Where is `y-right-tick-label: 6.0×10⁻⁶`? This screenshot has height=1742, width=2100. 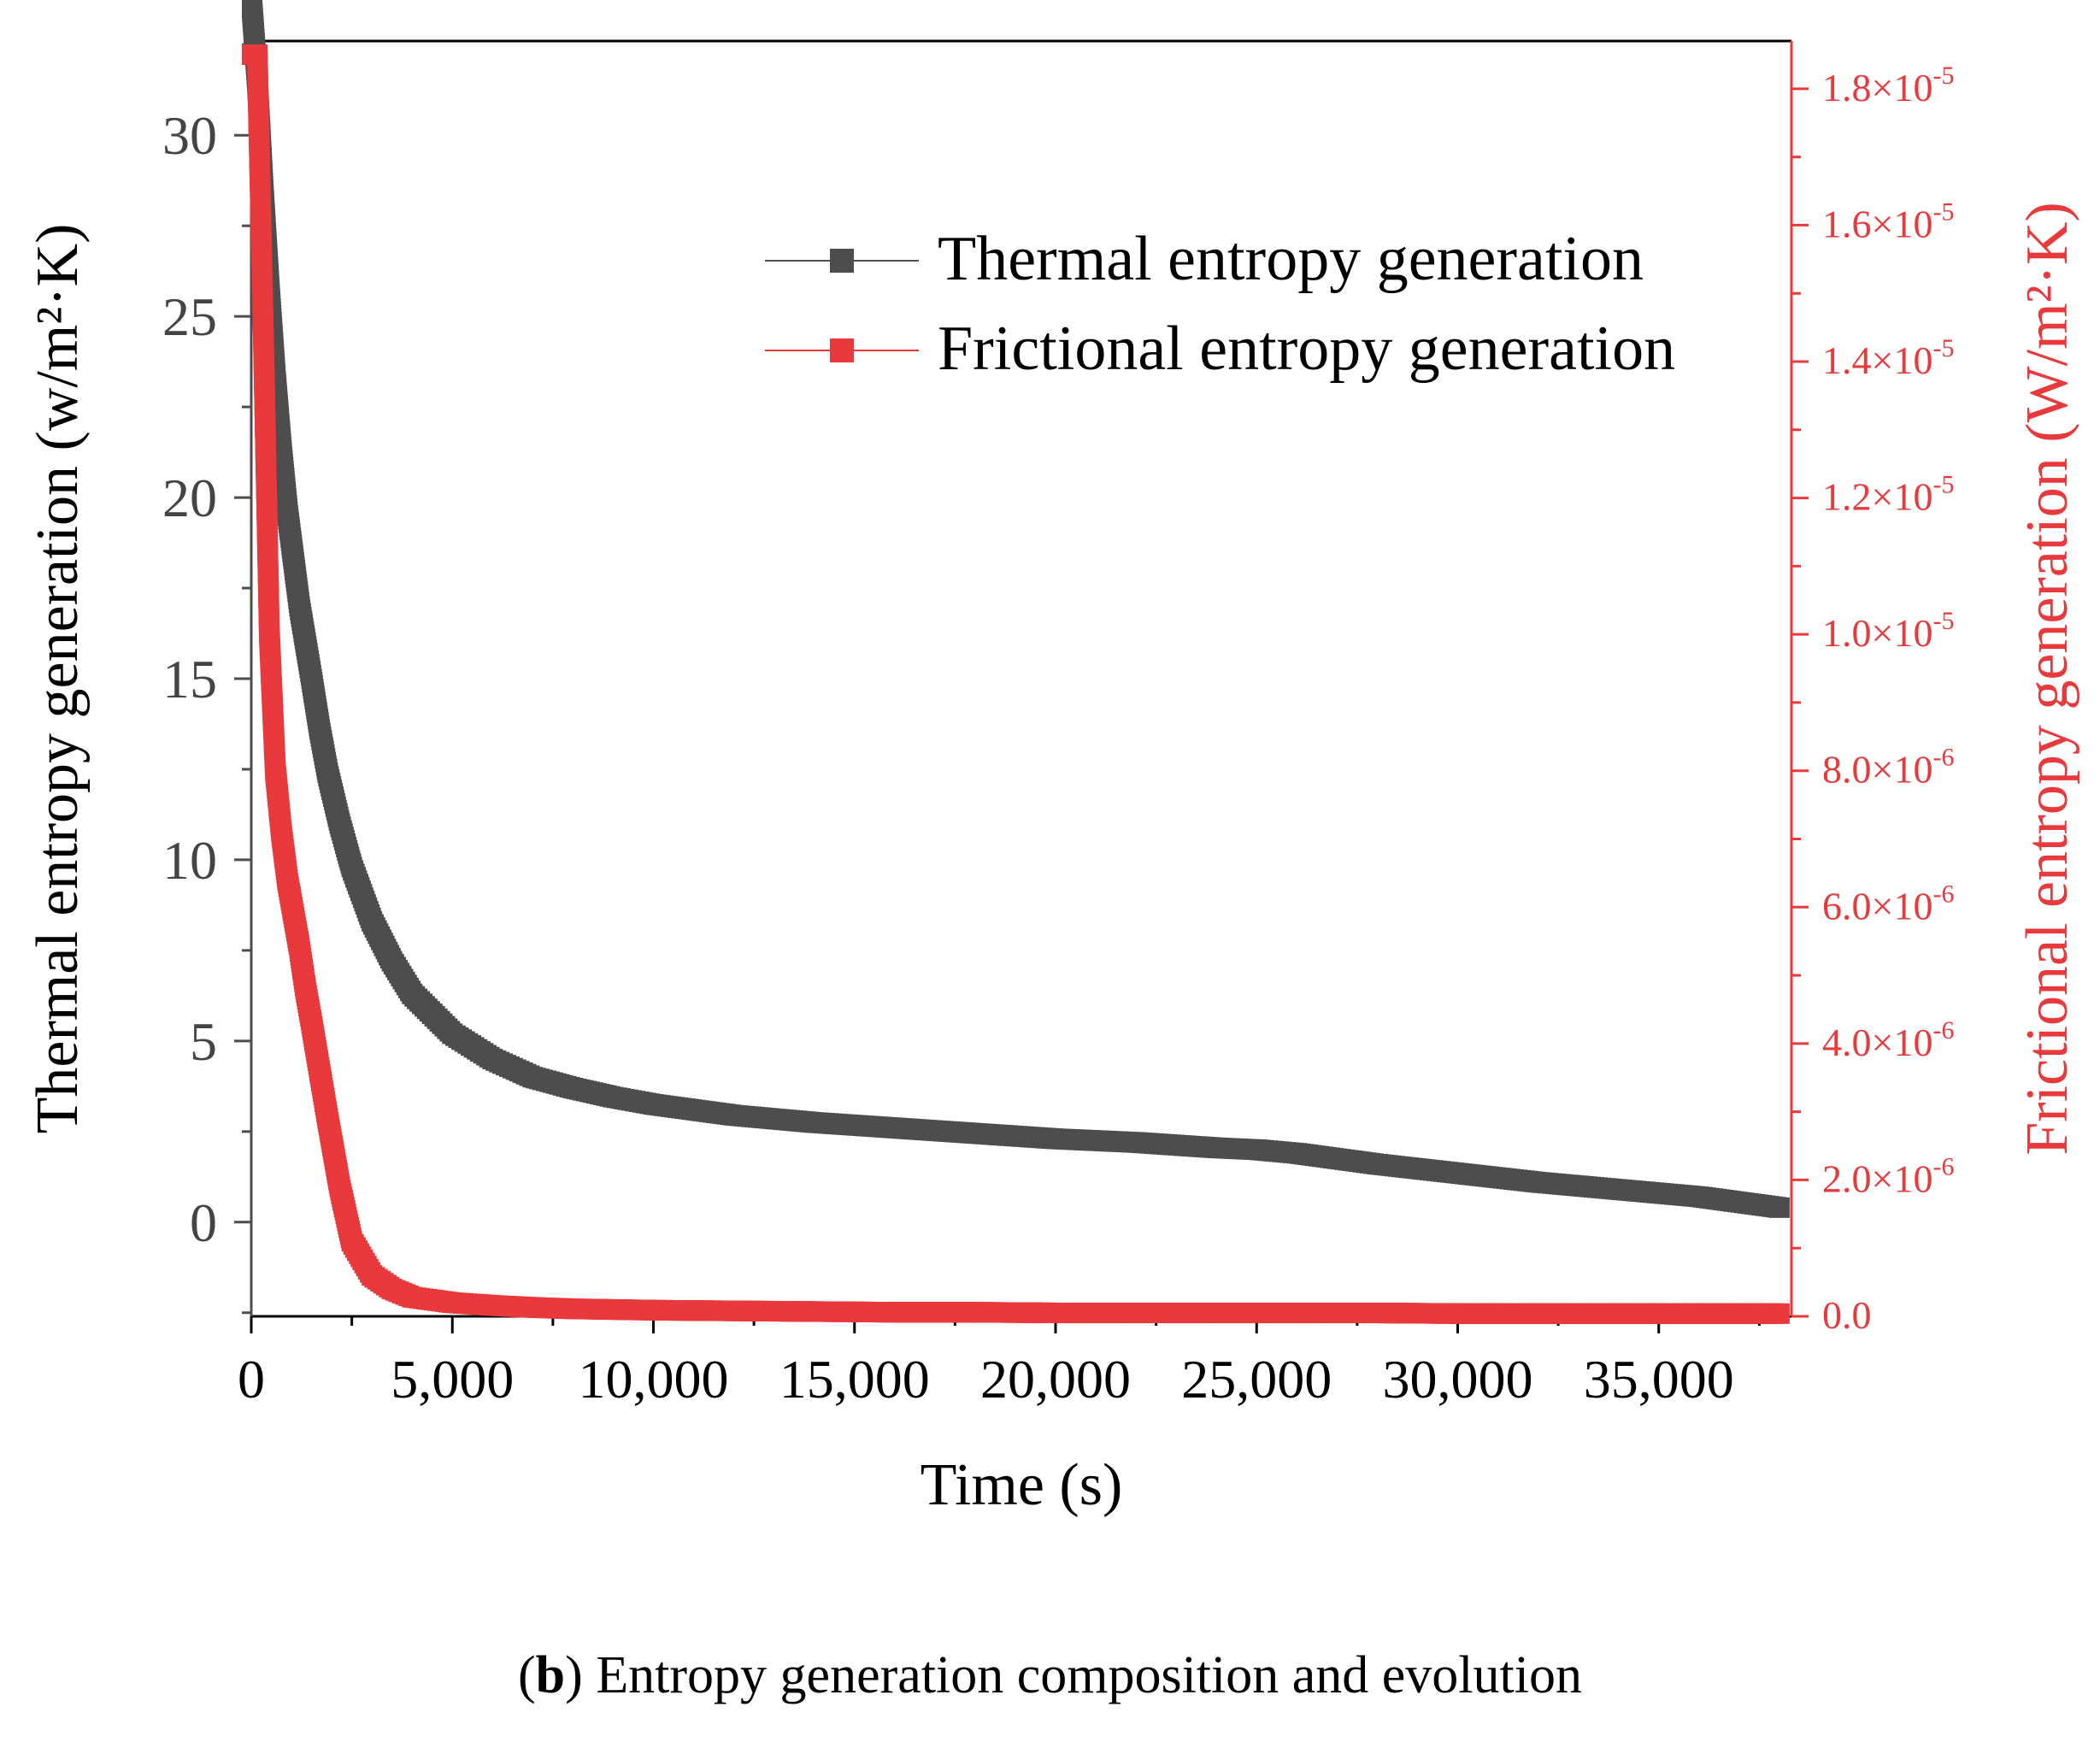 y-right-tick-label: 6.0×10⁻⁶ is located at coordinates (1888, 904).